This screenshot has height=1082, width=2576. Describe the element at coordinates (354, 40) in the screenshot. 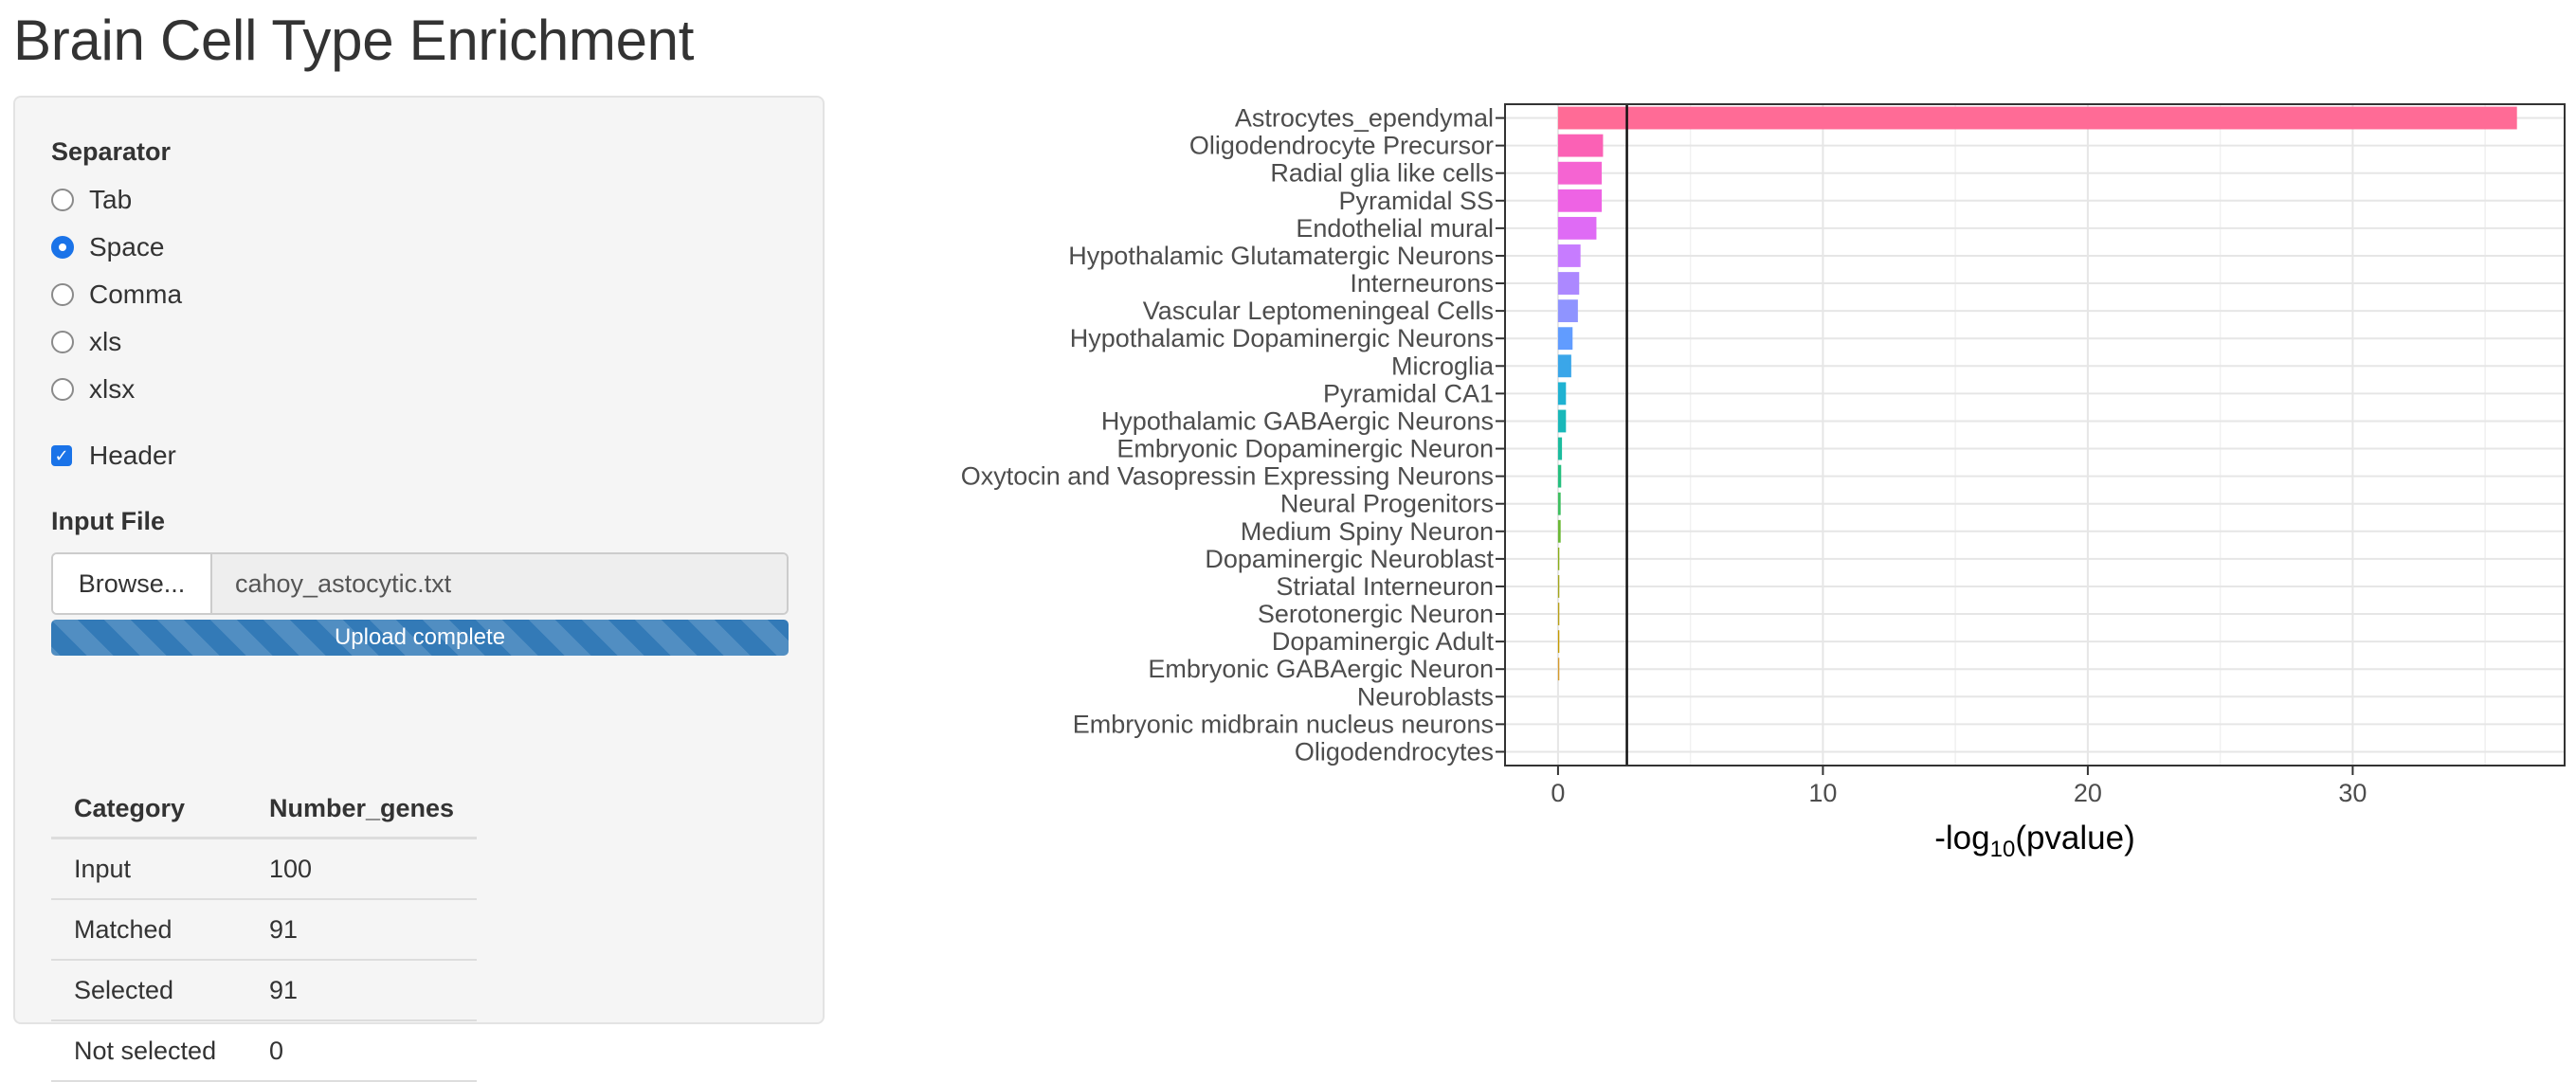

I see `page-title: Brain Cell Type Enrichment` at that location.